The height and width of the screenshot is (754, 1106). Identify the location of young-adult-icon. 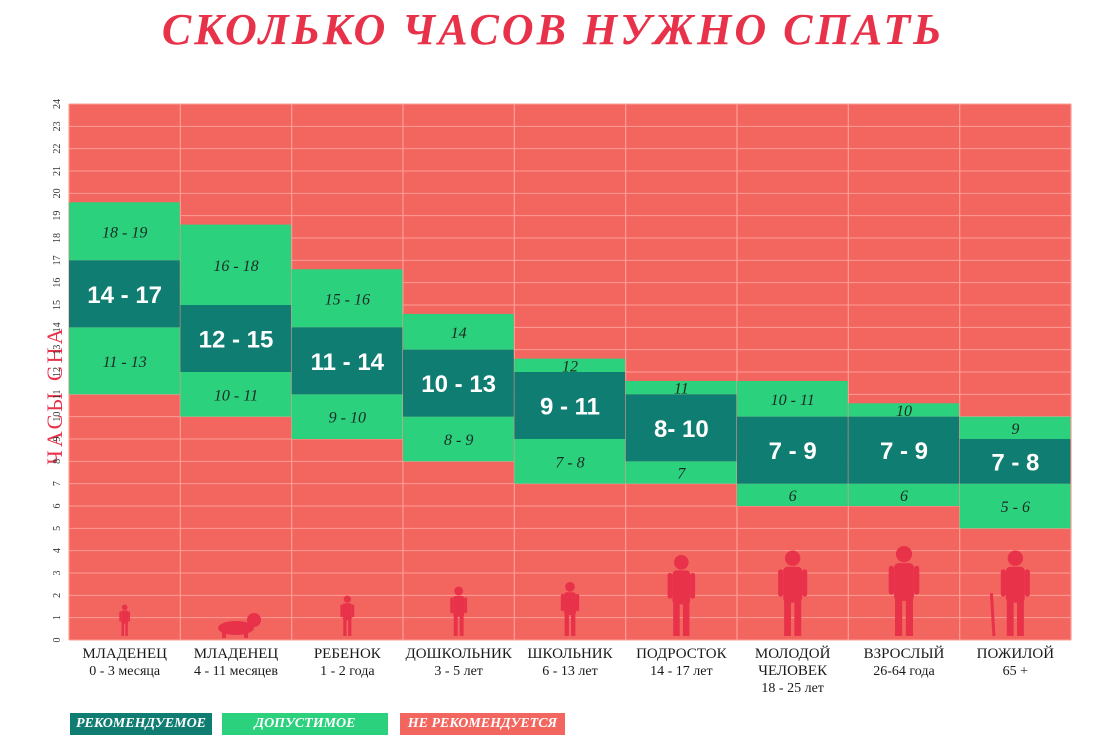
(793, 593).